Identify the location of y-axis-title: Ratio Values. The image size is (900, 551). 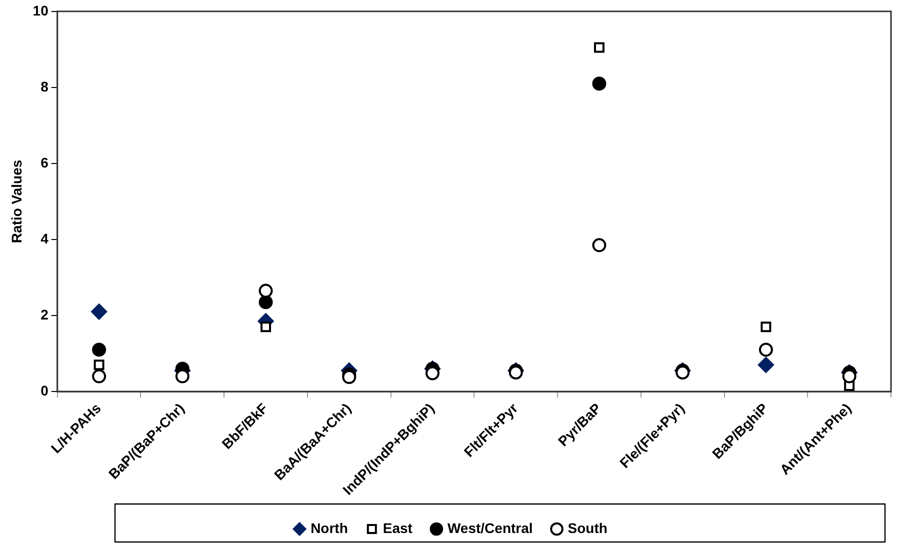
(16, 202).